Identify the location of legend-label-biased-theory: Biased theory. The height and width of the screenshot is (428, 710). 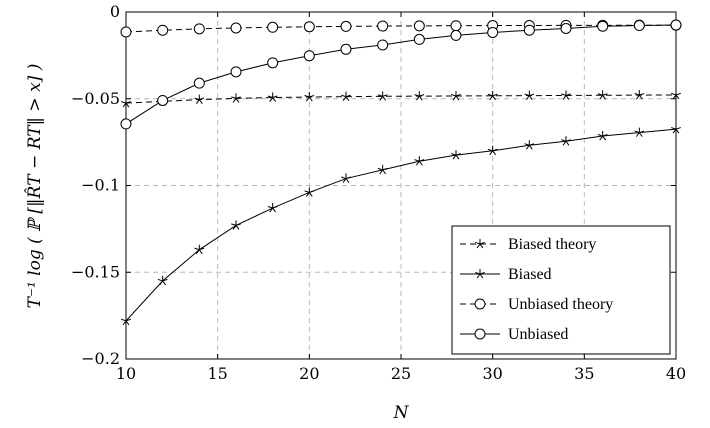
(552, 244).